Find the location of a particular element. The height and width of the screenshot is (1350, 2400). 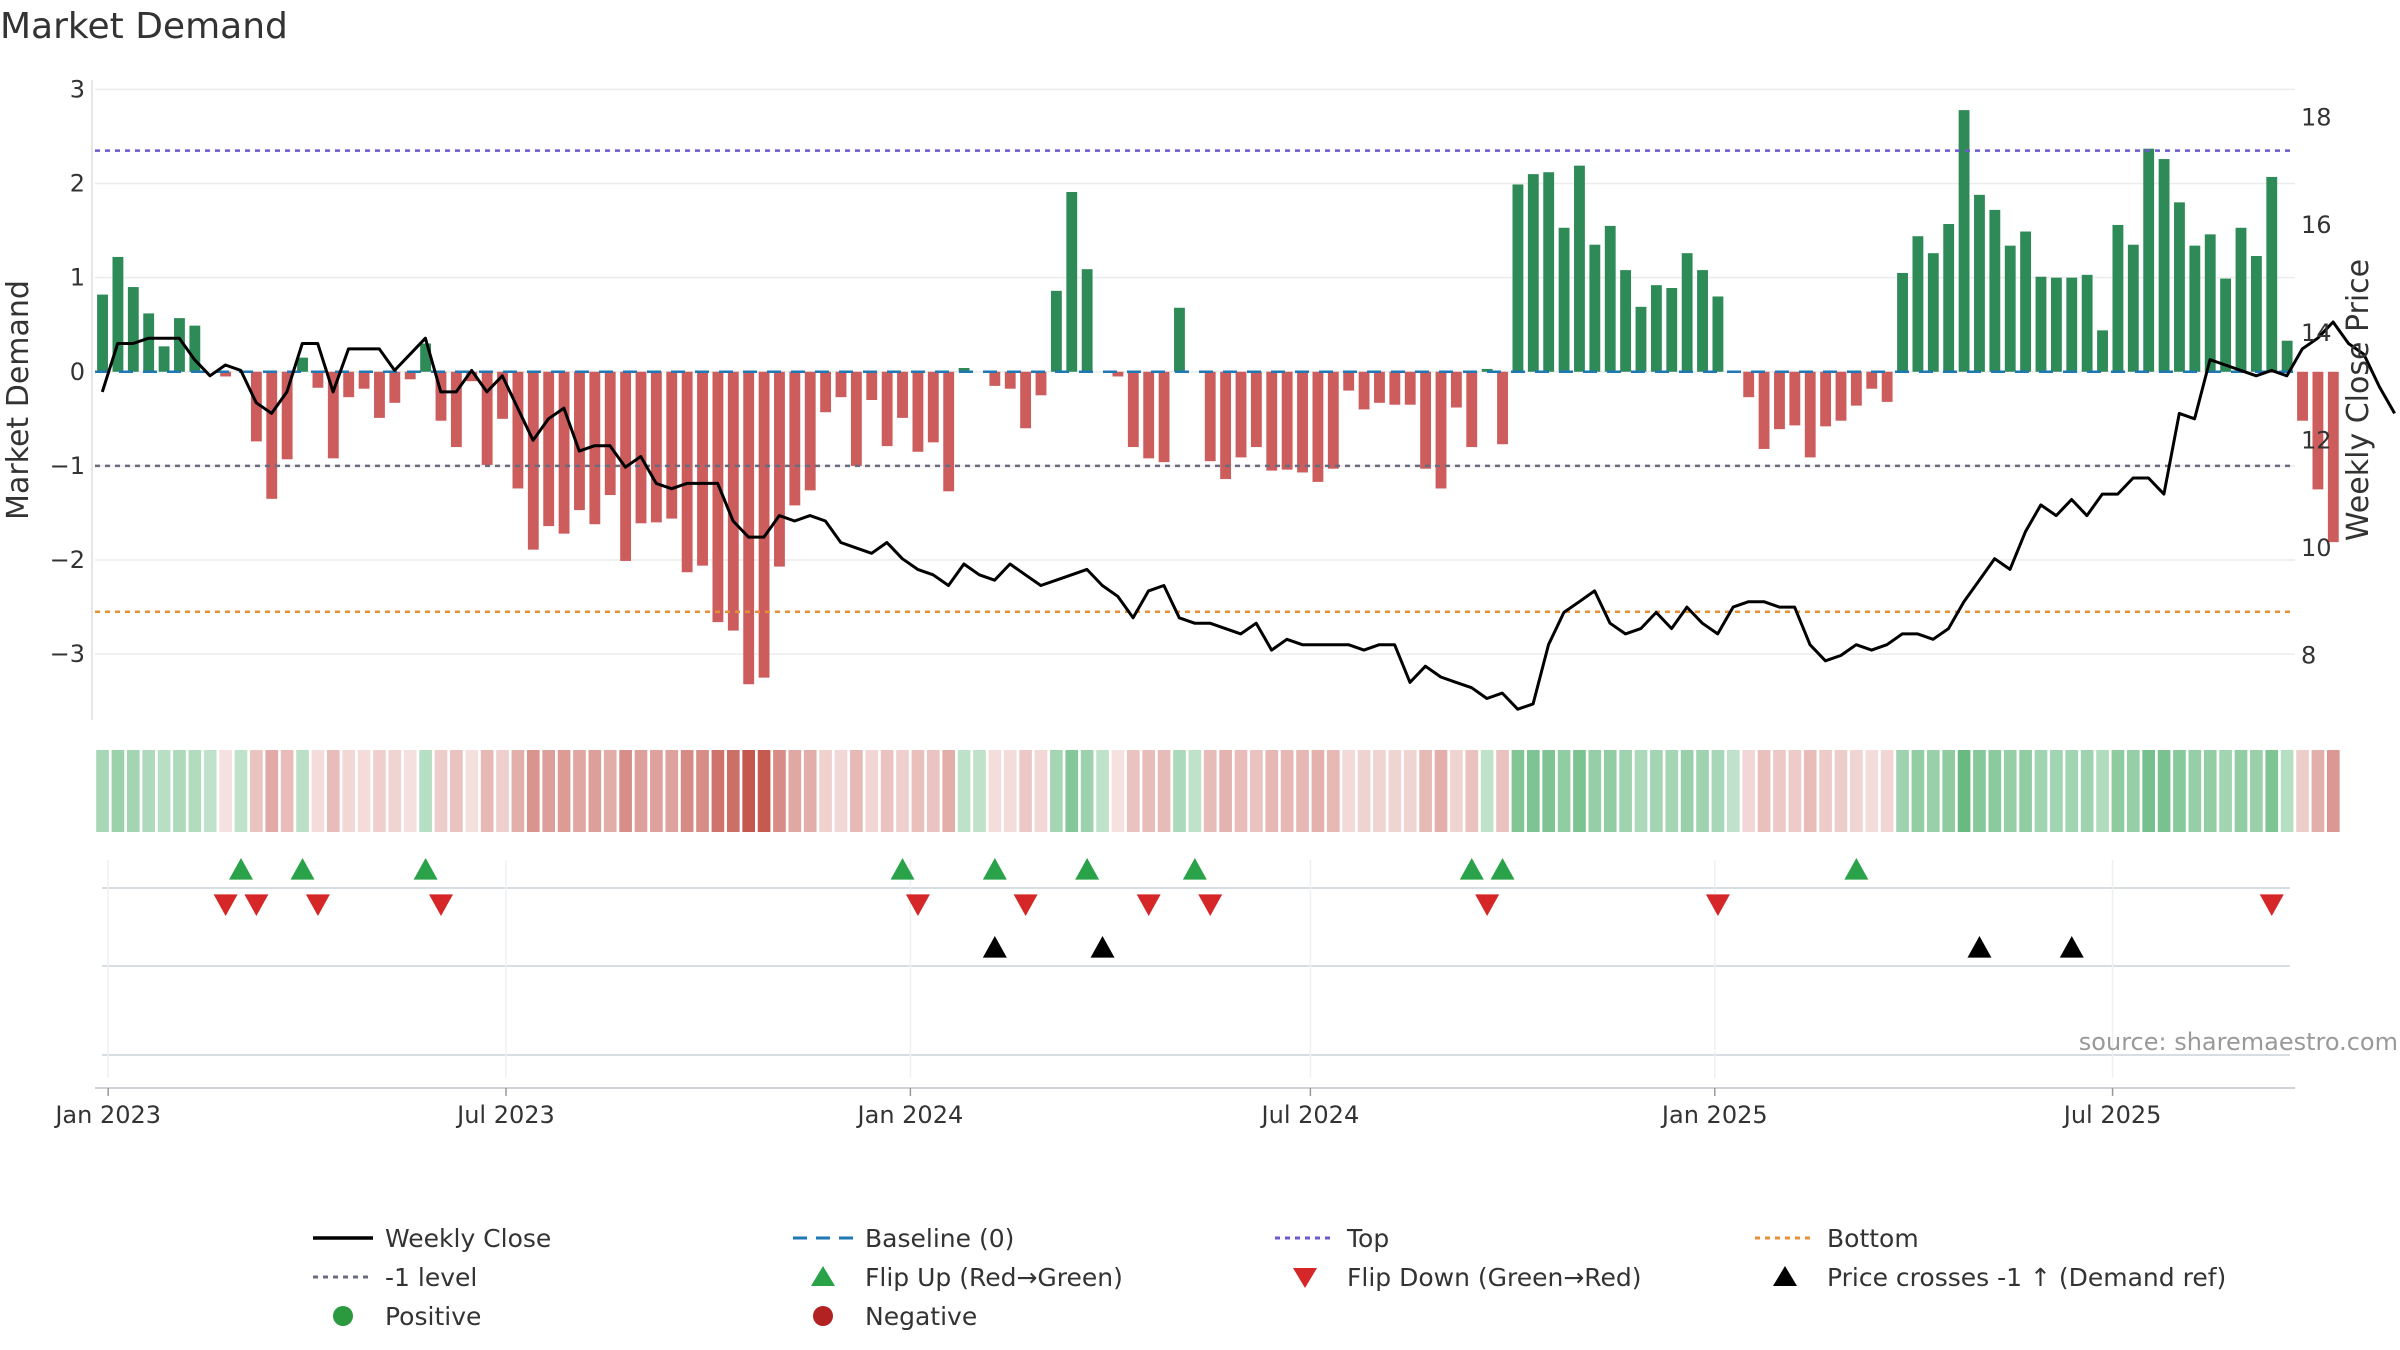

legend-swatch is located at coordinates (1305, 1278).